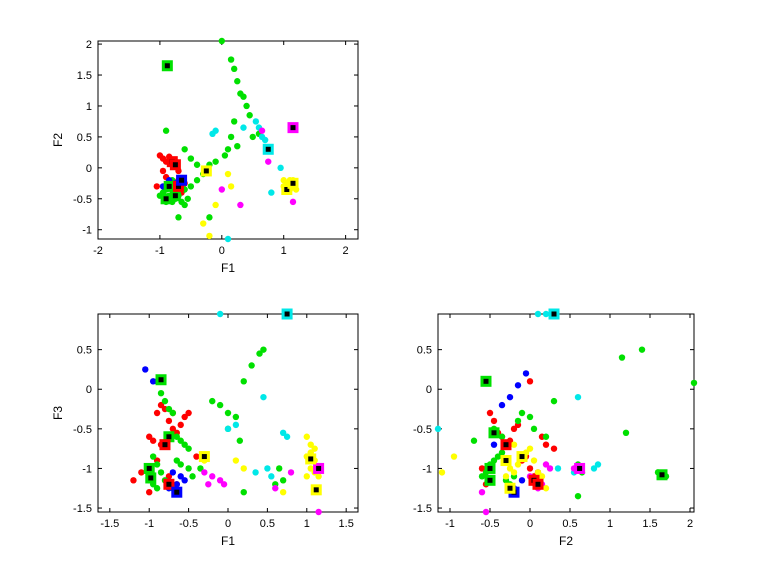 The height and width of the screenshot is (576, 768). I want to click on y-tick-label: 0, so click(89, 169).